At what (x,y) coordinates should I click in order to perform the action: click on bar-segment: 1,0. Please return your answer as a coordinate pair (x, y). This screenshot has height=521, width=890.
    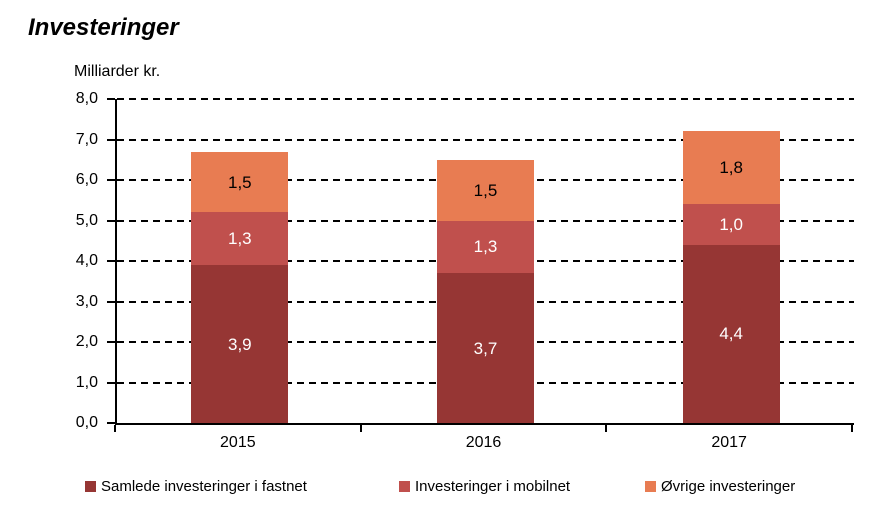
    Looking at the image, I should click on (731, 224).